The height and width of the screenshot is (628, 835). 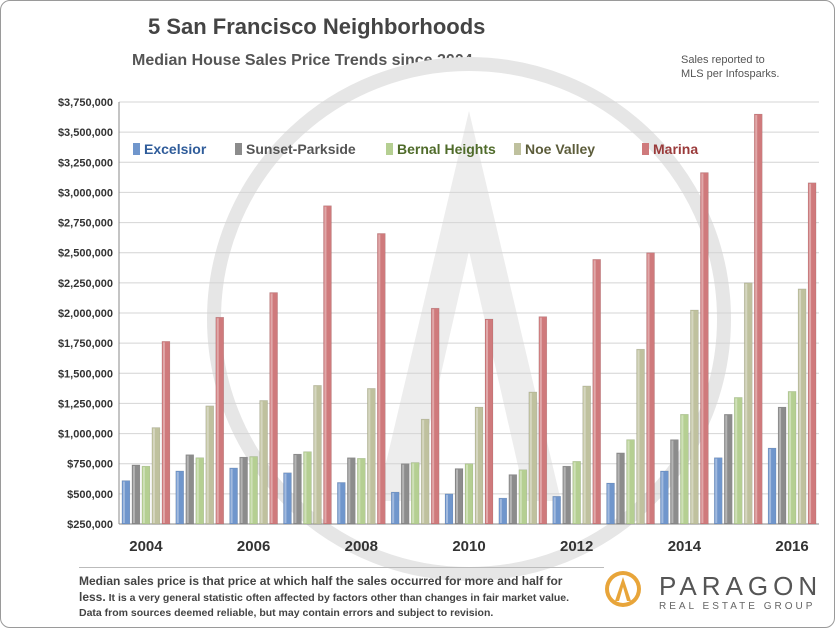 What do you see at coordinates (741, 586) in the screenshot?
I see `logo-name: PARAGON` at bounding box center [741, 586].